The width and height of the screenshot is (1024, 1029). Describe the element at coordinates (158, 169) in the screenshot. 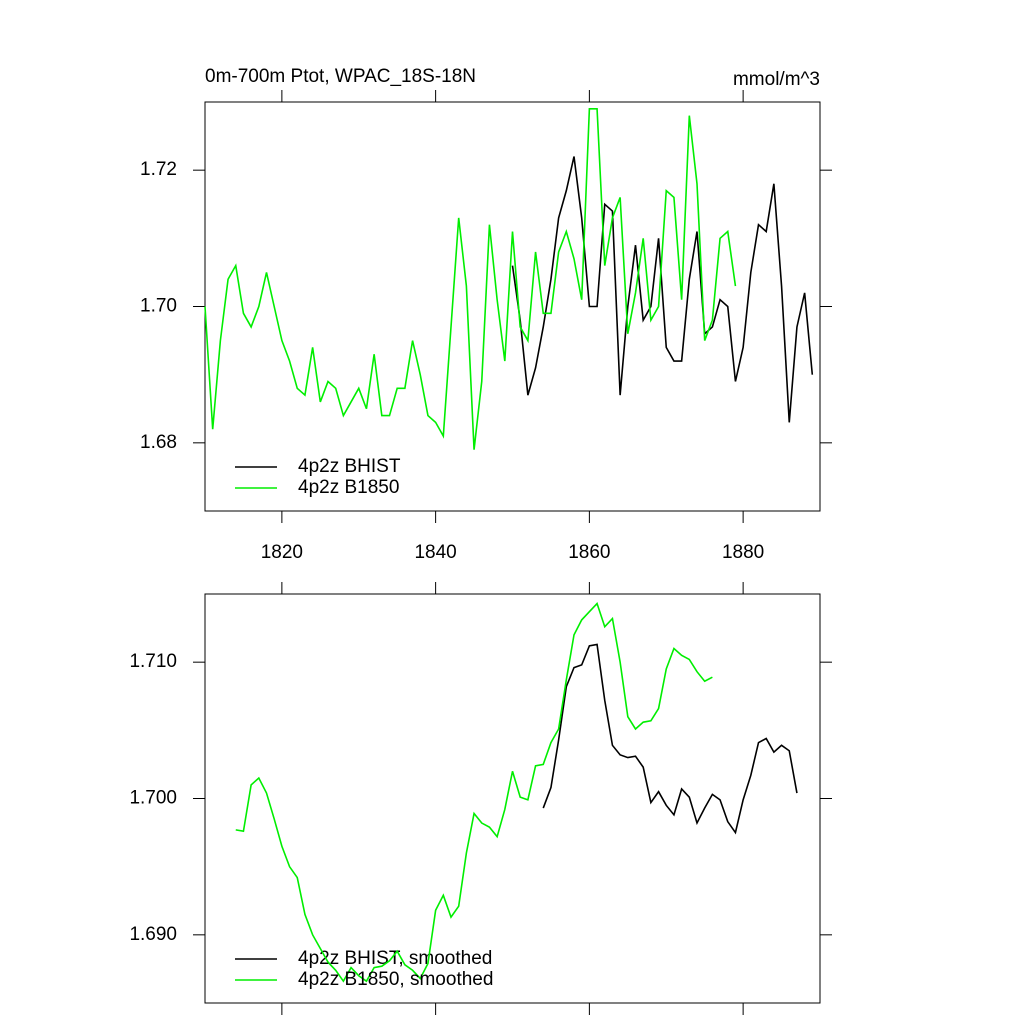

I see `y-tick-label: 1.72` at that location.